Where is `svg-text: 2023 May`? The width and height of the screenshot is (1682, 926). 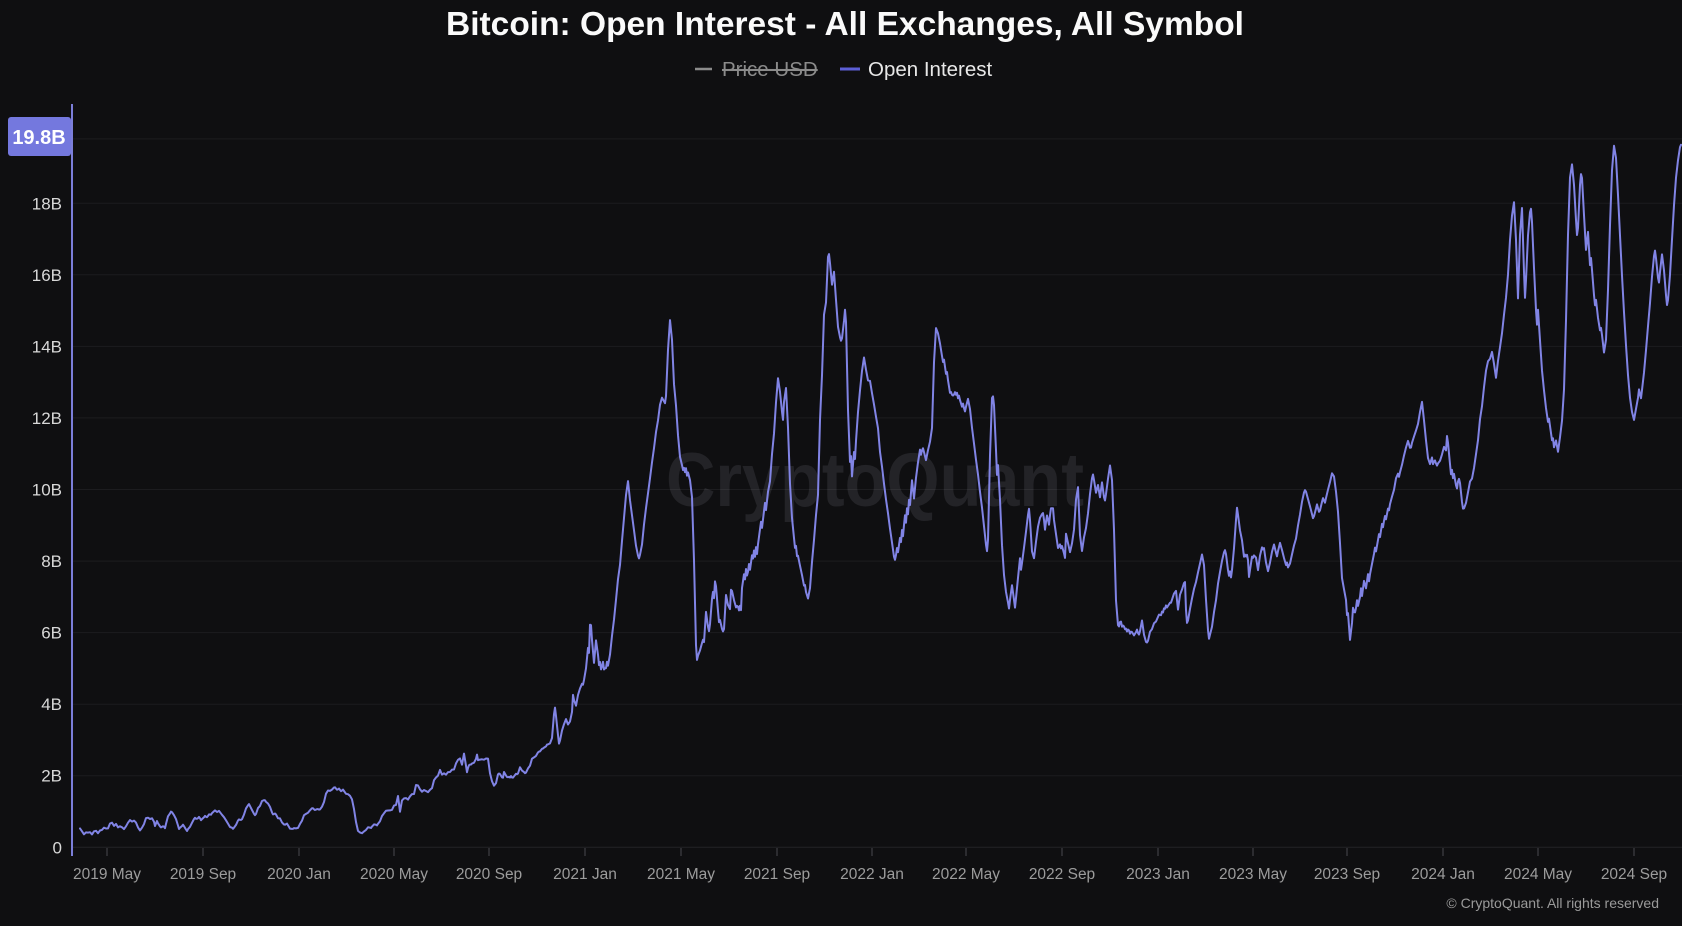 svg-text: 2023 May is located at coordinates (1253, 874).